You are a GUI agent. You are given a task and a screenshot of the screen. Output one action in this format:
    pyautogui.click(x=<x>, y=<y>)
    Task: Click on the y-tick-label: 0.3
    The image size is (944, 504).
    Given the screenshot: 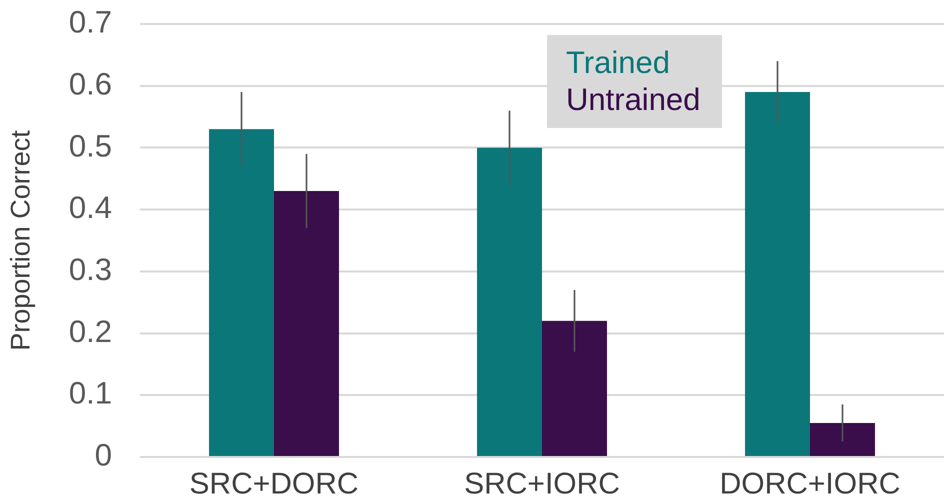 What is the action you would take?
    pyautogui.click(x=90, y=269)
    